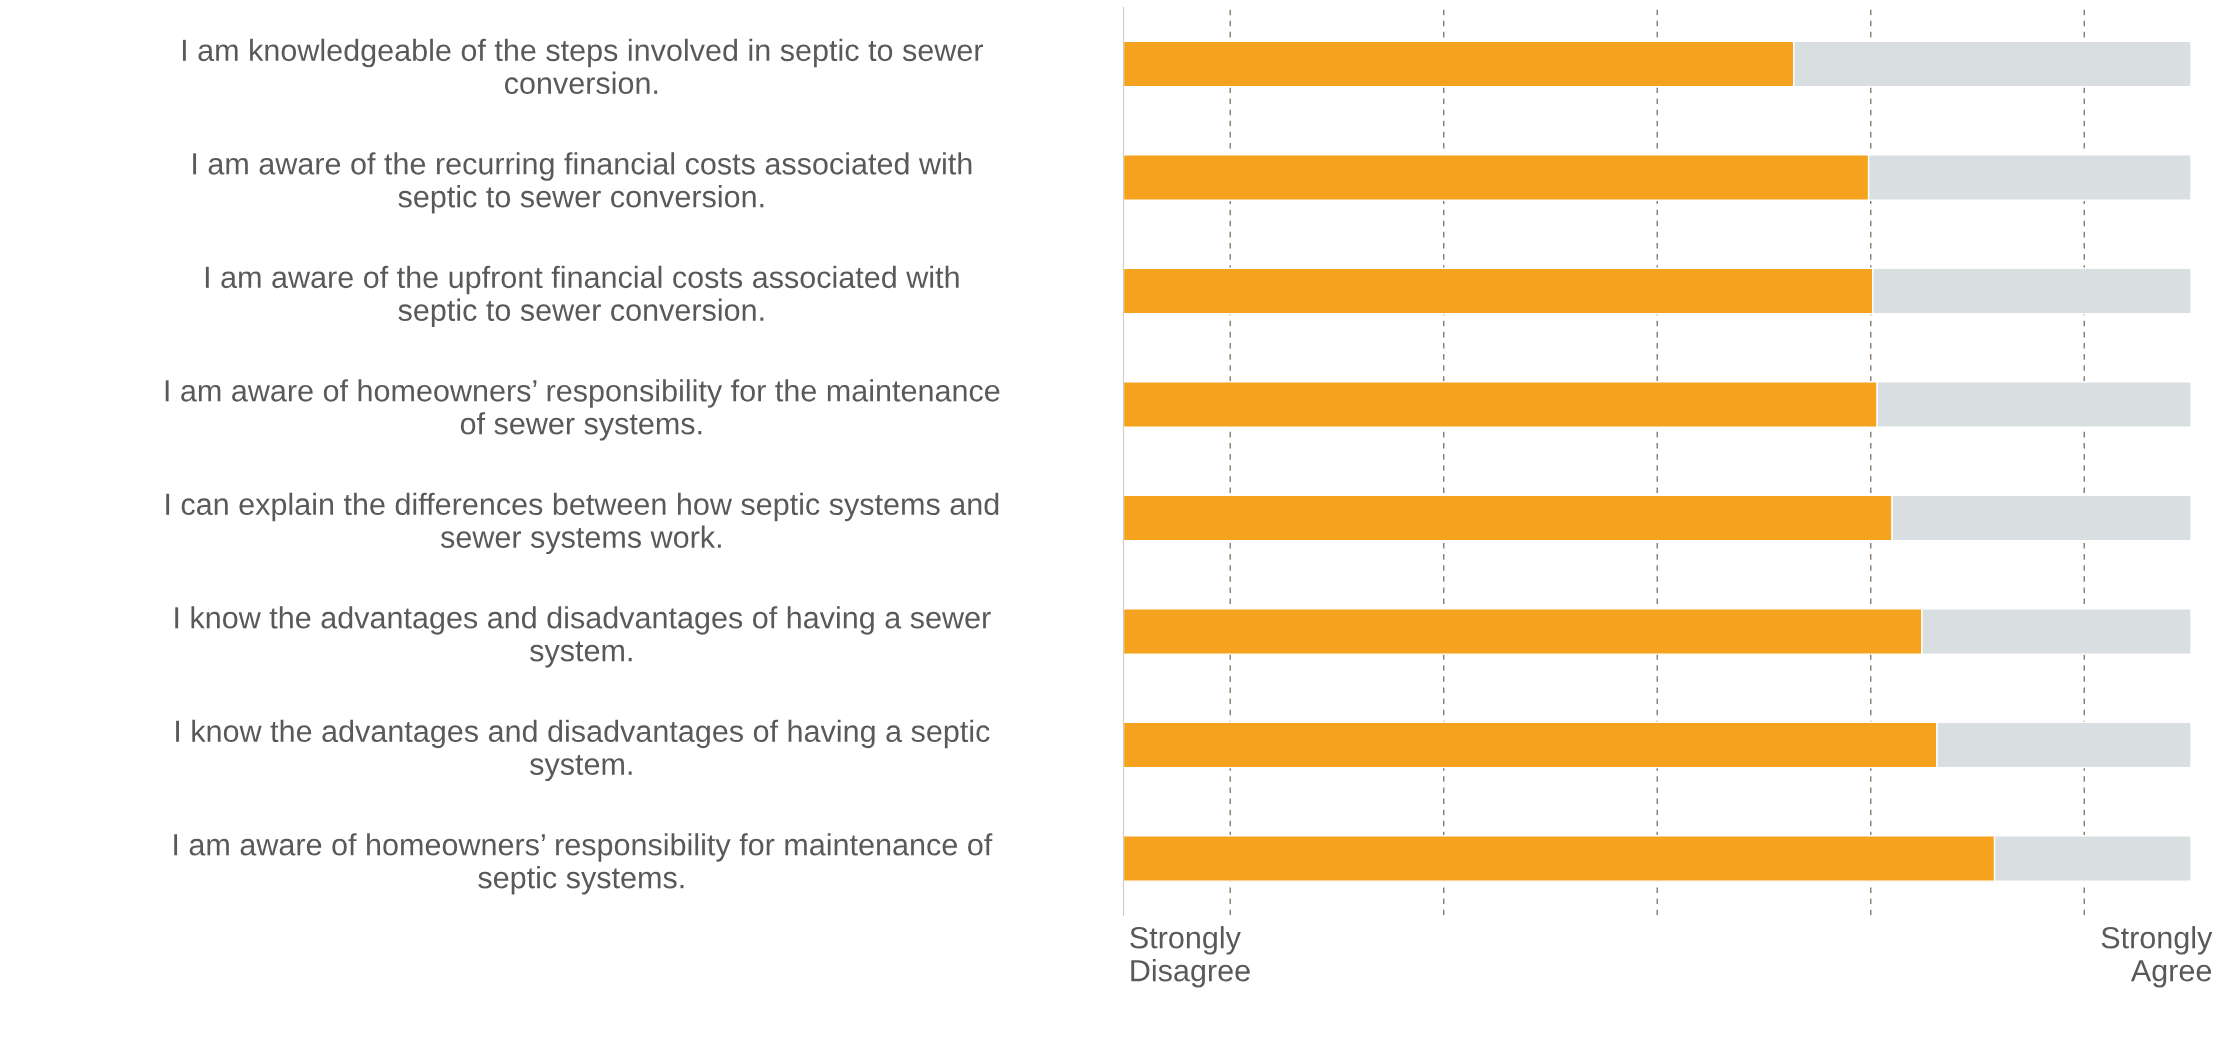  What do you see at coordinates (583, 637) in the screenshot?
I see `y-tick-label: I know the advantages and disadvantages of having a sewer system.` at bounding box center [583, 637].